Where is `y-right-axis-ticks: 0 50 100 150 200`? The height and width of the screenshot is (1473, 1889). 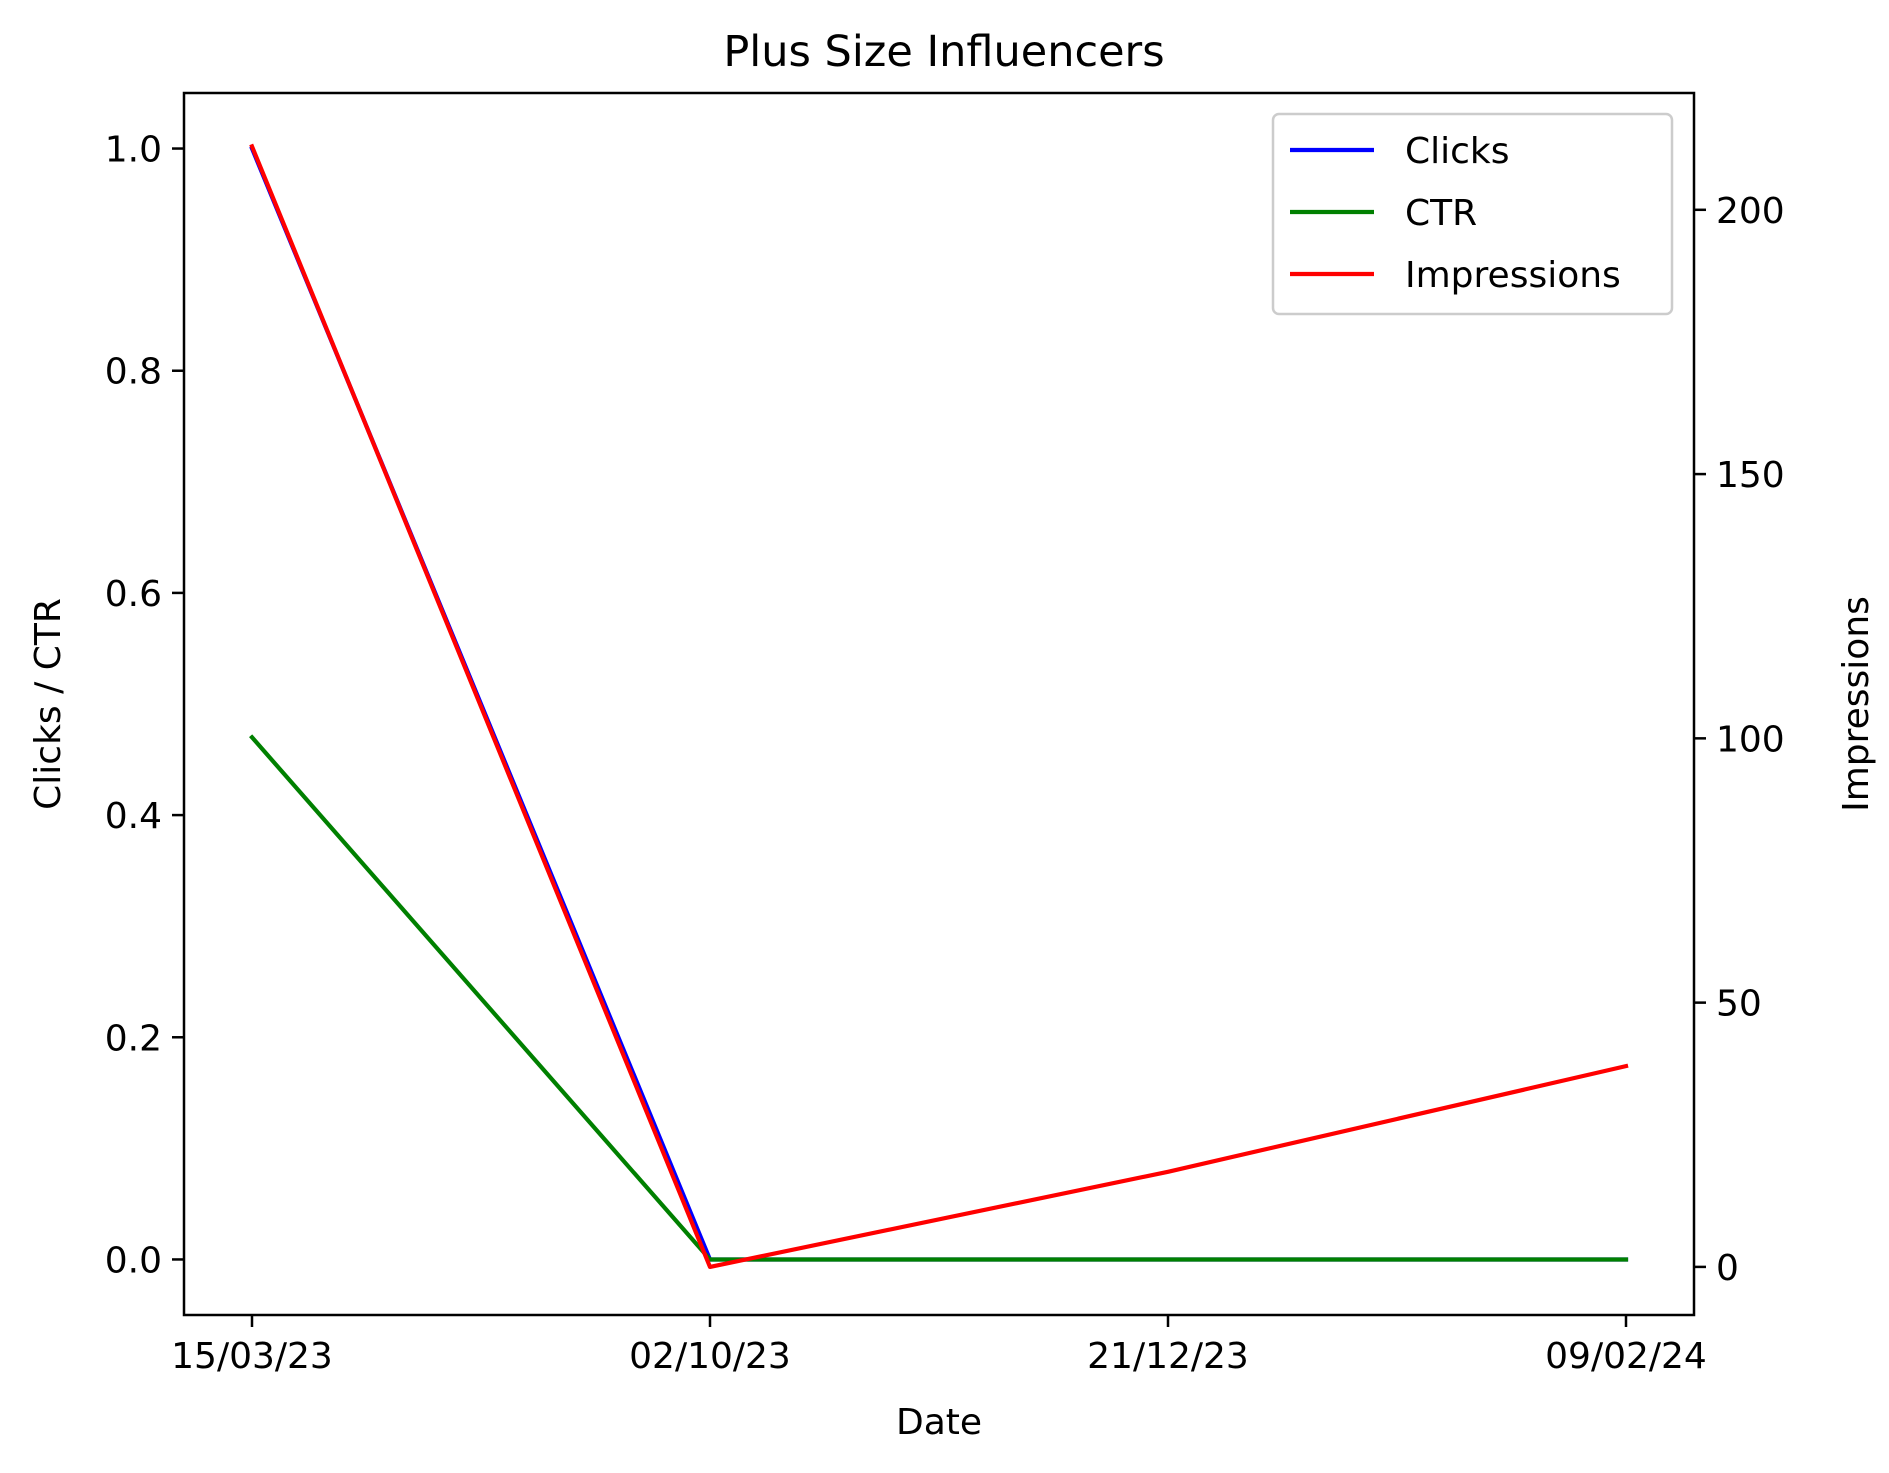
y-right-axis-ticks: 0 50 100 150 200 is located at coordinates (1739, 740).